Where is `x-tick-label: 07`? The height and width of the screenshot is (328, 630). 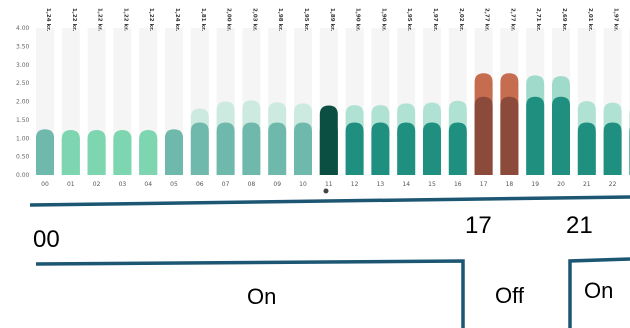 x-tick-label: 07 is located at coordinates (226, 184).